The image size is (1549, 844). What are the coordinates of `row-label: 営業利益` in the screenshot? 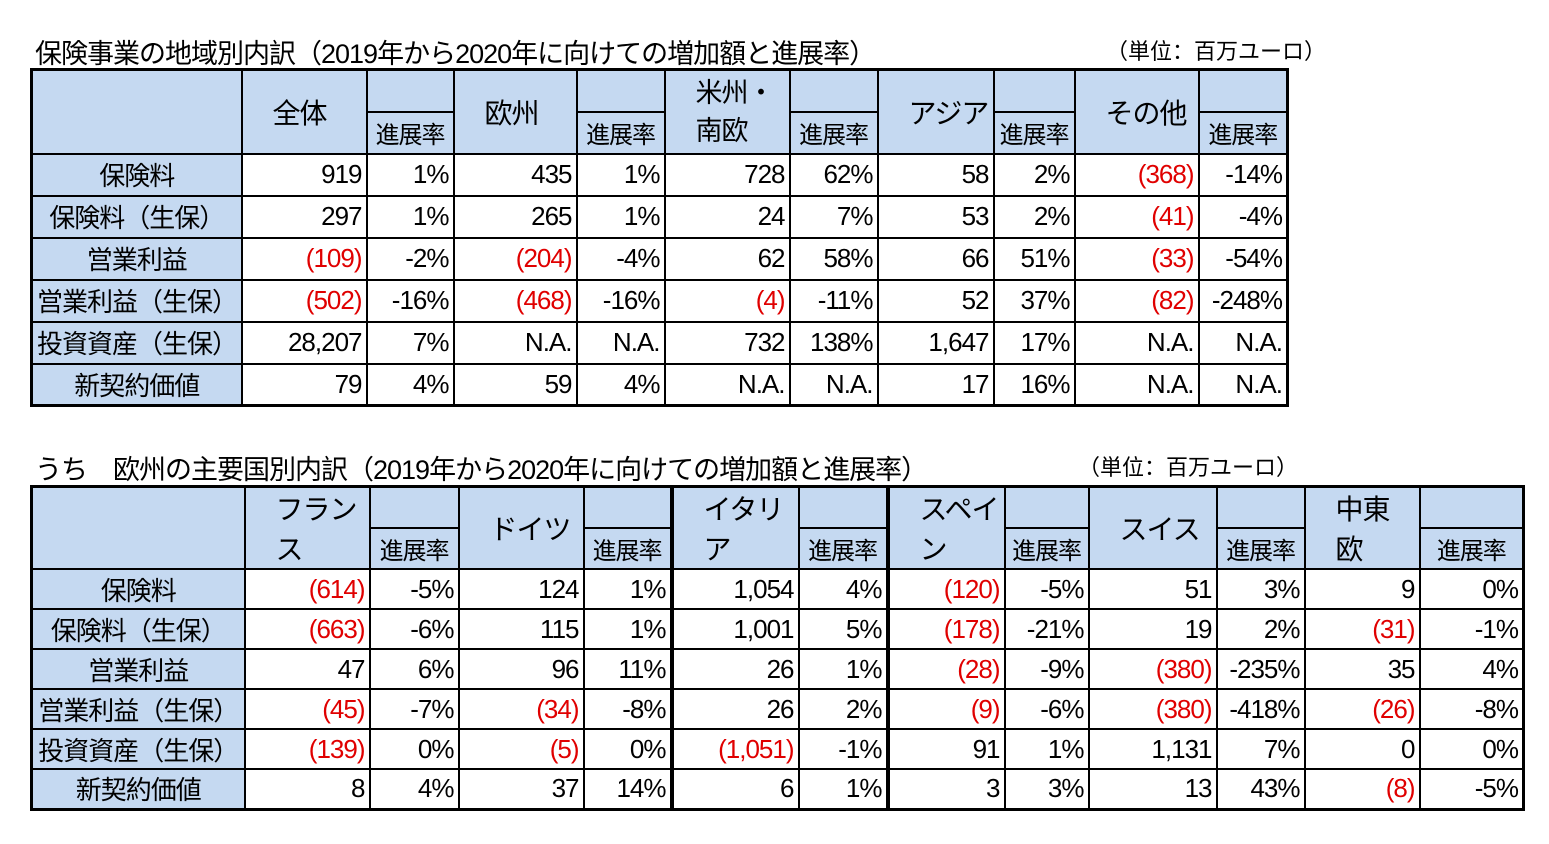 It's located at (138, 669).